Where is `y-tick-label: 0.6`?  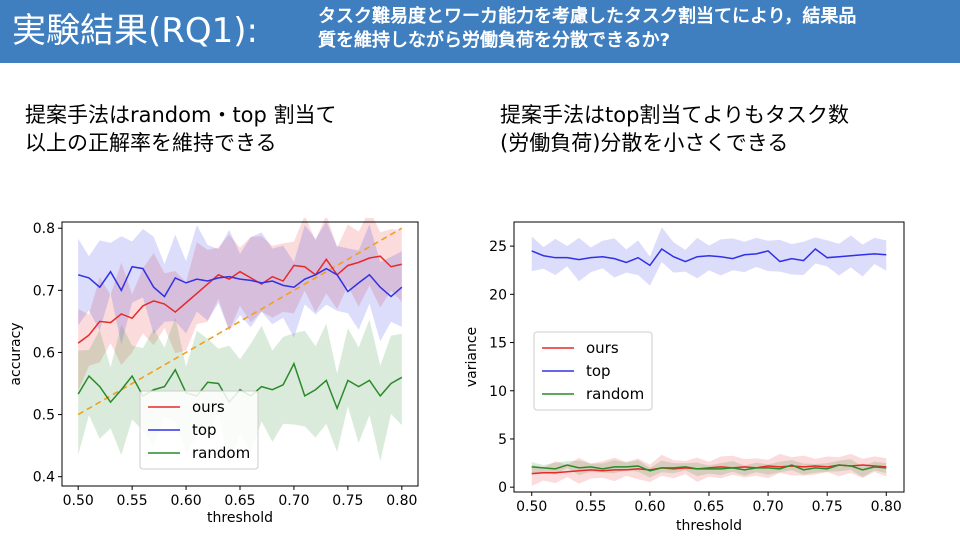 y-tick-label: 0.6 is located at coordinates (44, 353).